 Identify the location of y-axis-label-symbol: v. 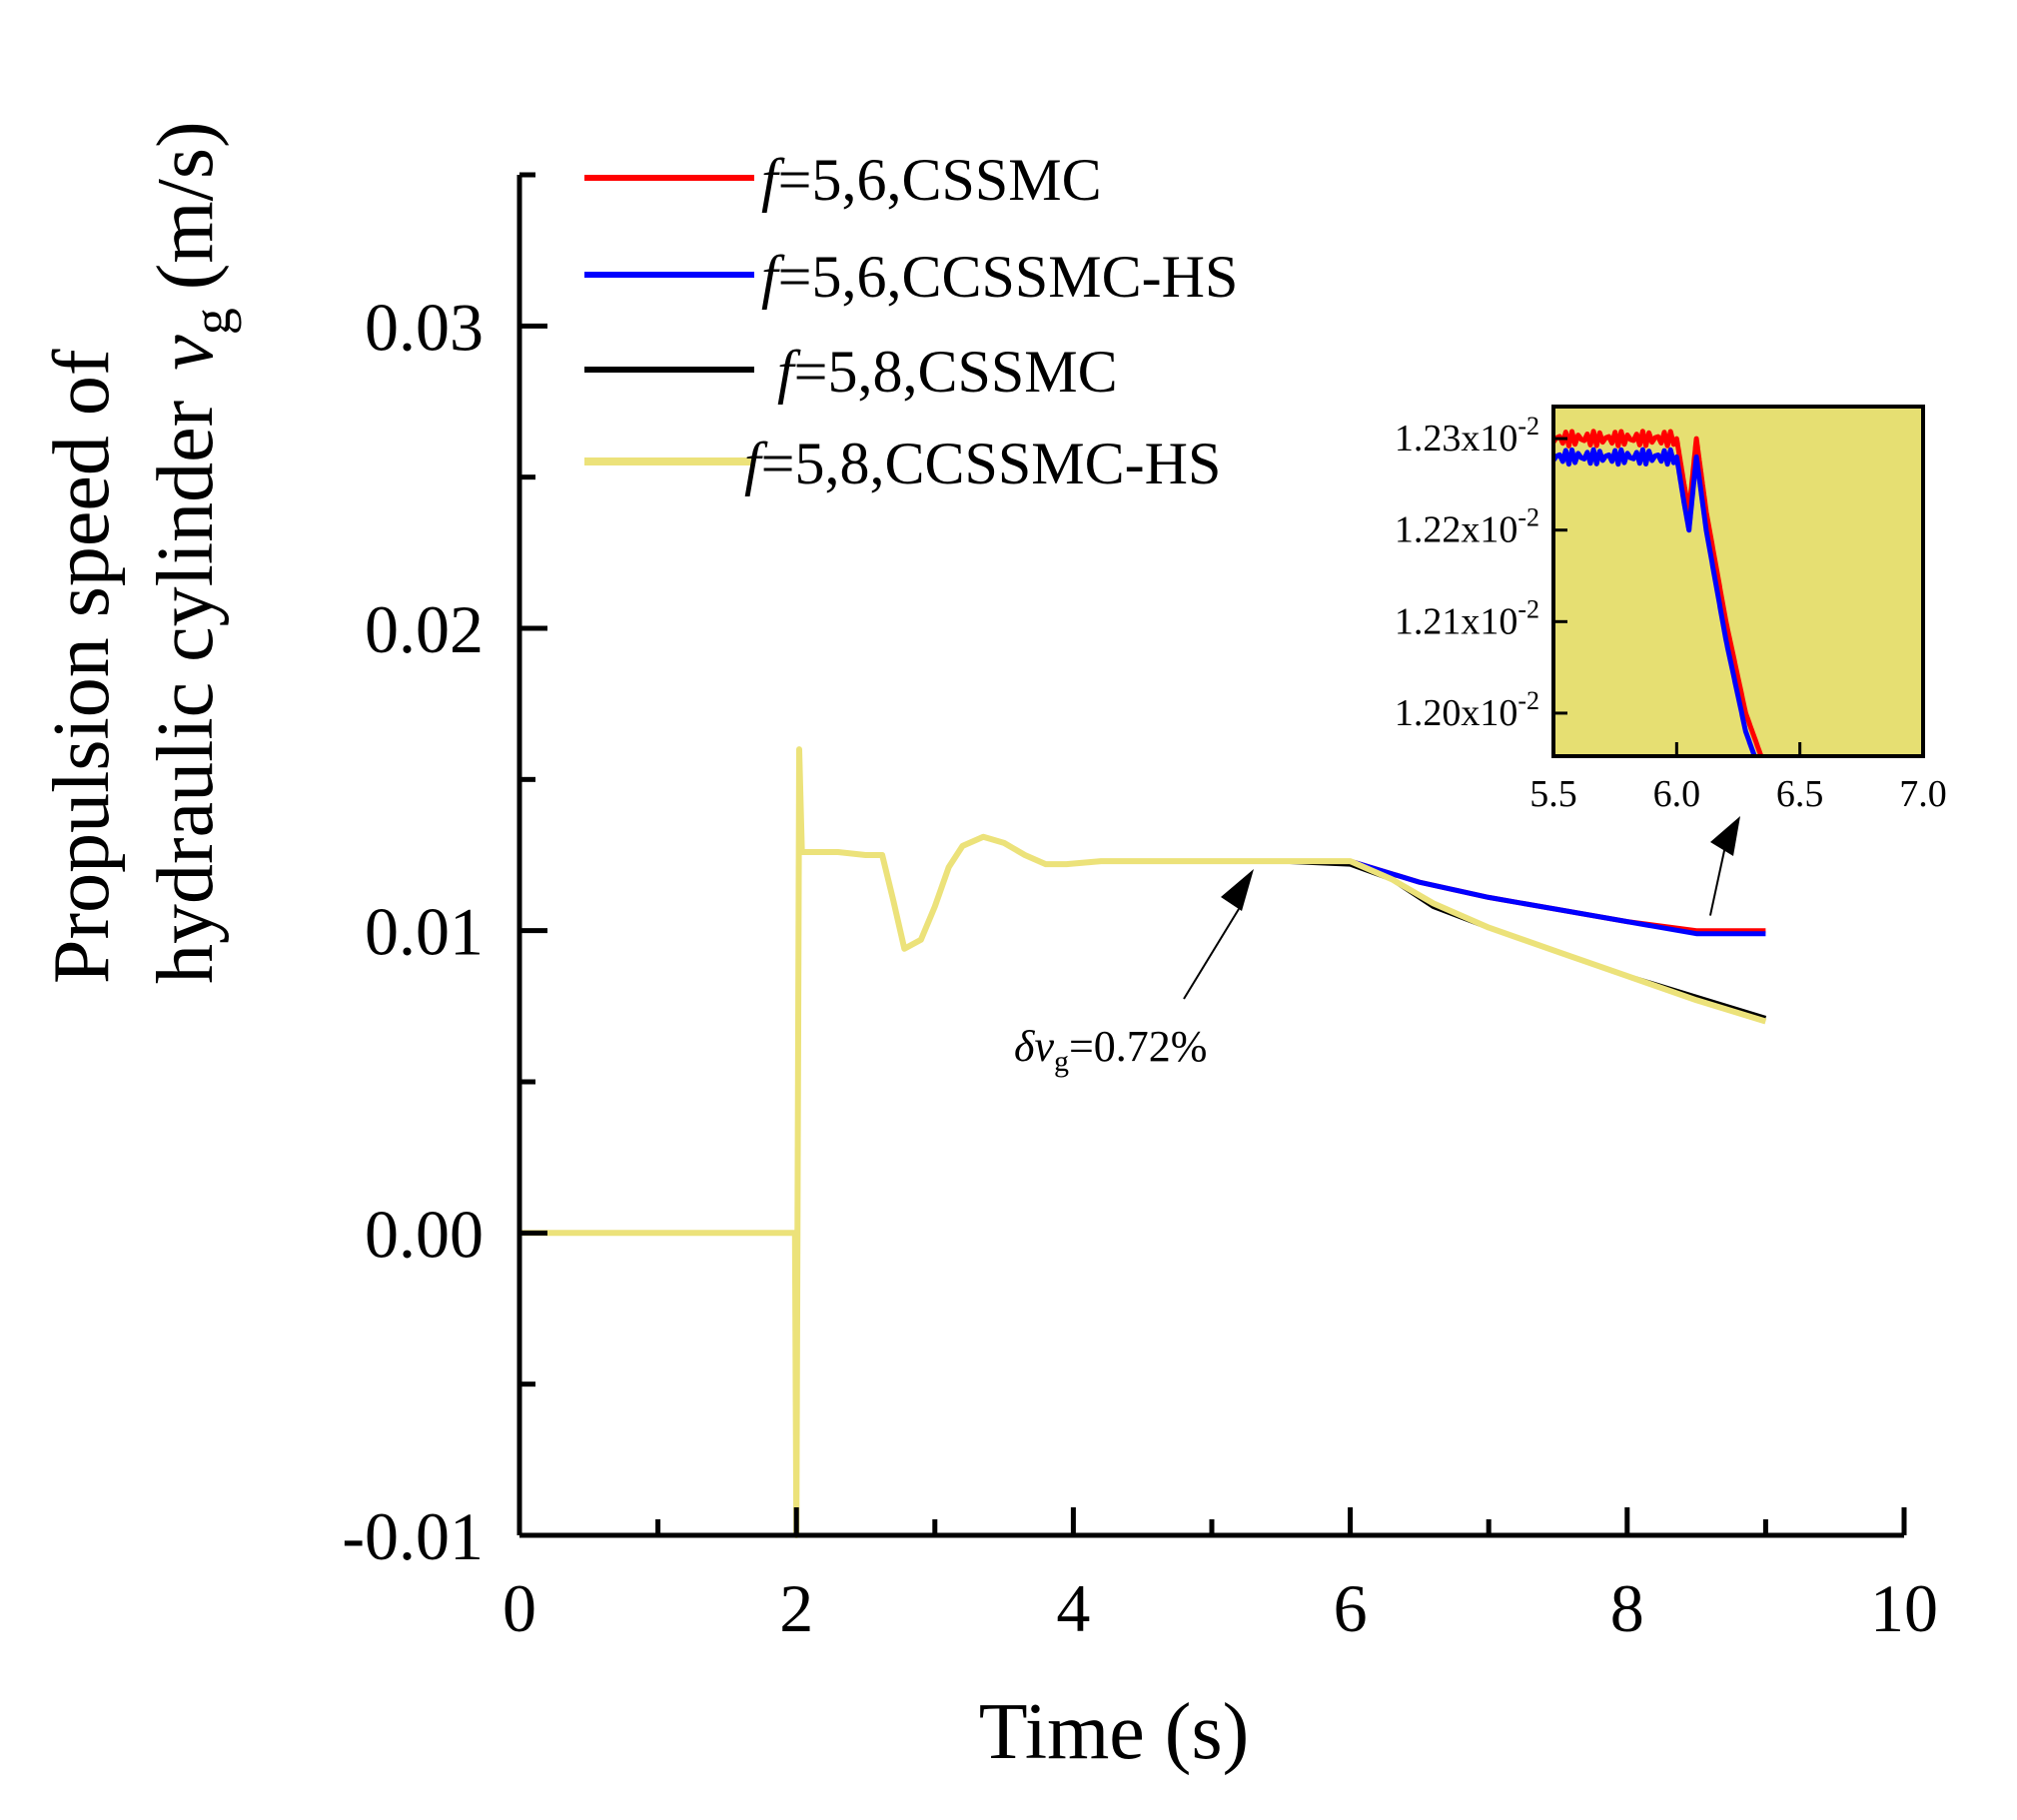
(186, 353).